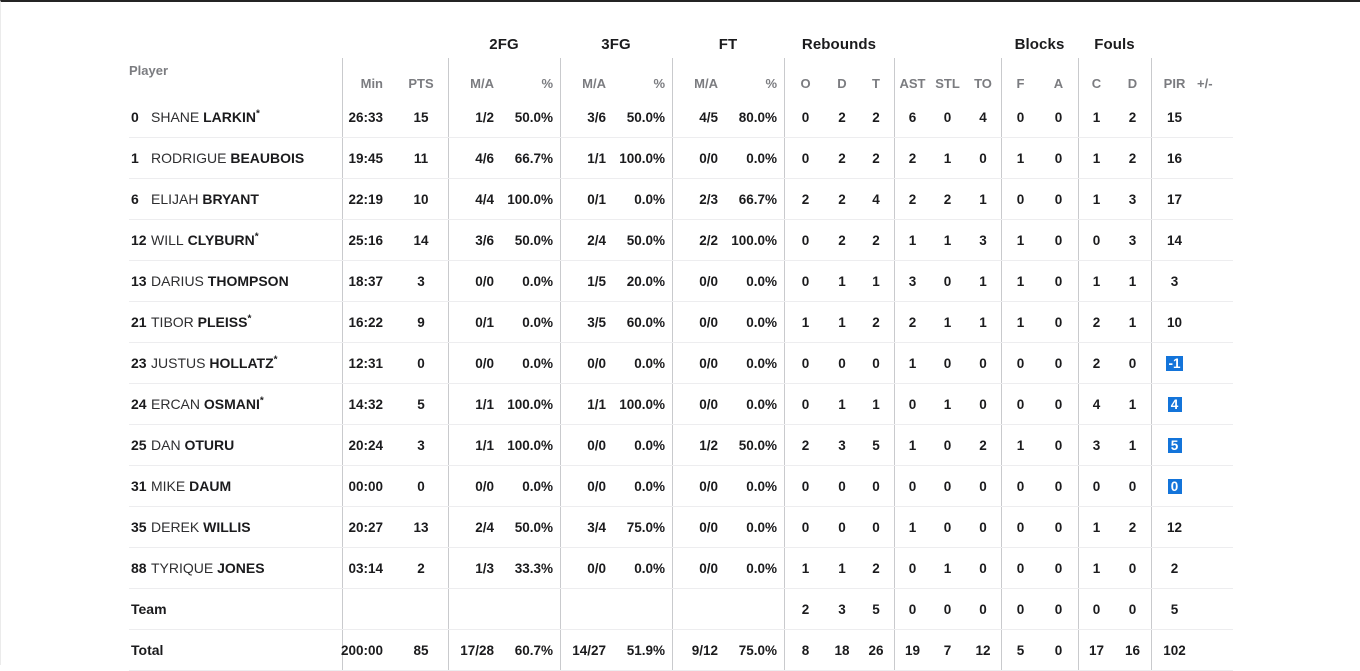  What do you see at coordinates (588, 158) in the screenshot?
I see `cell-3fg-ma: 1/1` at bounding box center [588, 158].